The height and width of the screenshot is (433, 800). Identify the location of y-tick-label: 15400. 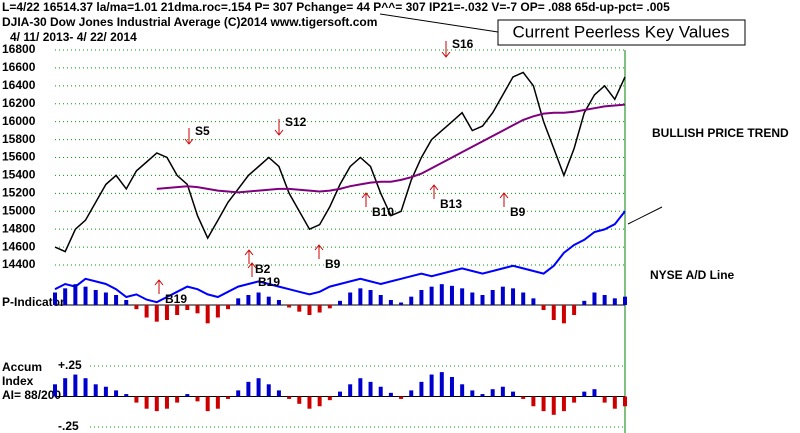
(19, 175).